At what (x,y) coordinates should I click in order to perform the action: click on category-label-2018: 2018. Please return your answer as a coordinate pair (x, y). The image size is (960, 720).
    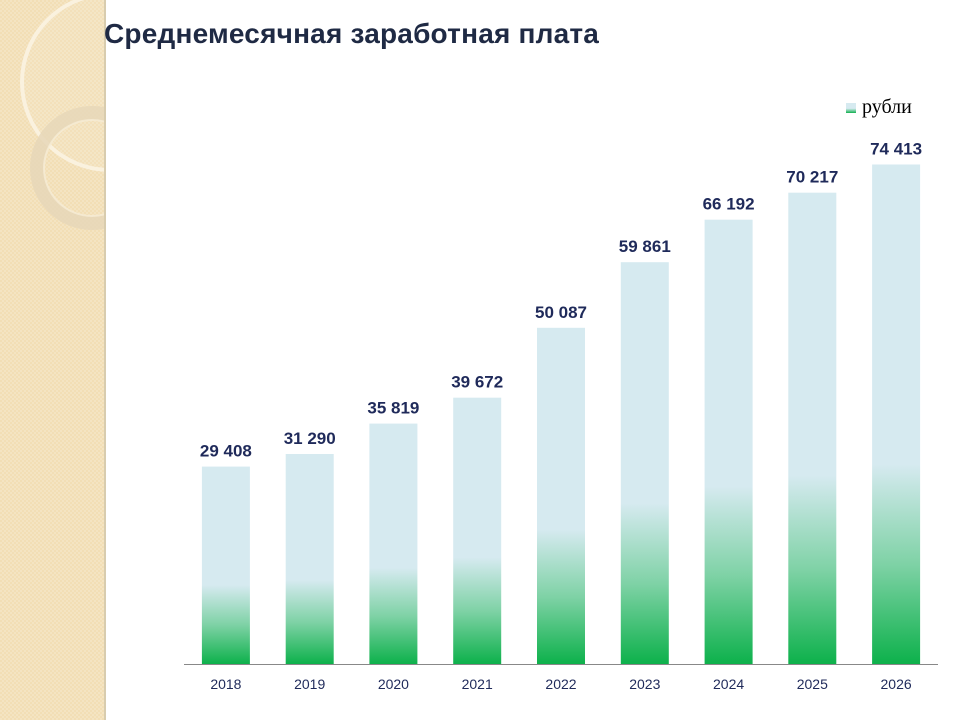
    Looking at the image, I should click on (225, 684).